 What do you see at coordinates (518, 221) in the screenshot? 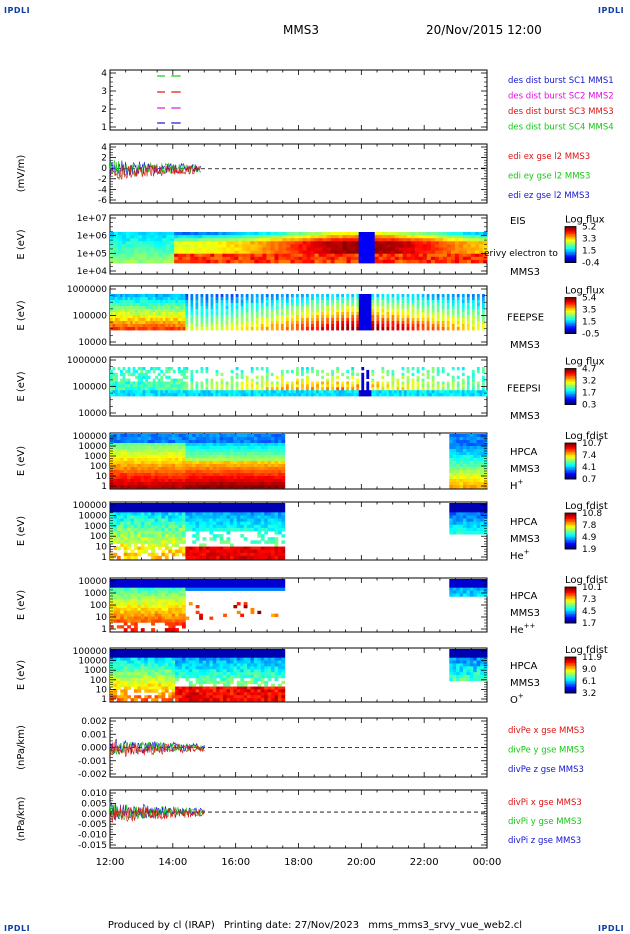
I see `eis-label: EIS` at bounding box center [518, 221].